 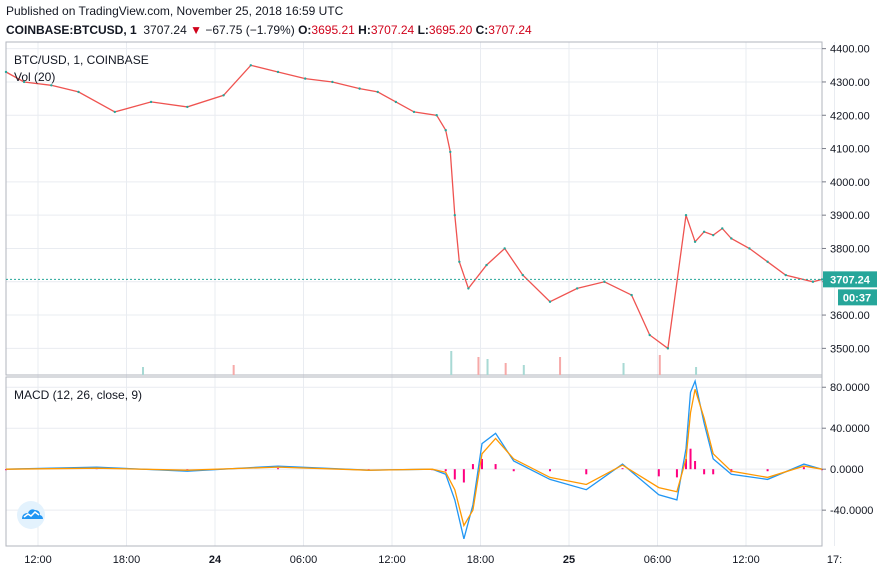 What do you see at coordinates (196, 30) in the screenshot?
I see `down-arrow-icon: ▼` at bounding box center [196, 30].